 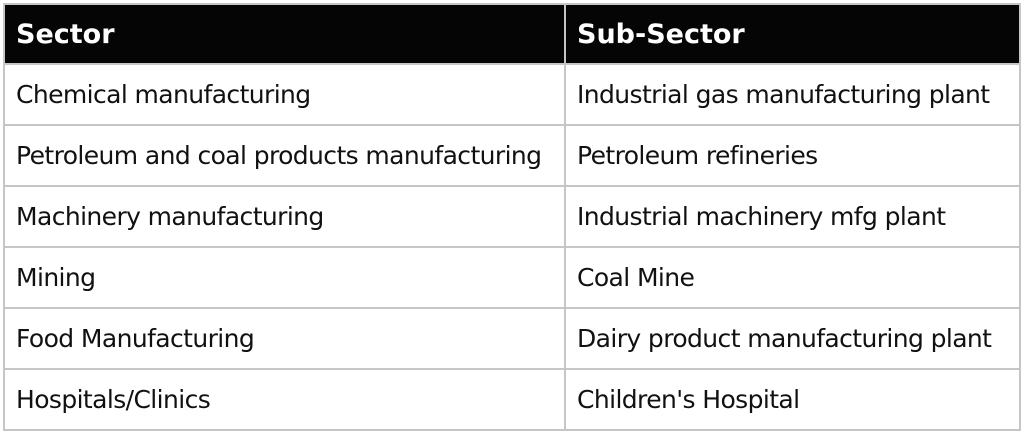 I want to click on header-sector: Sector, so click(x=284, y=34).